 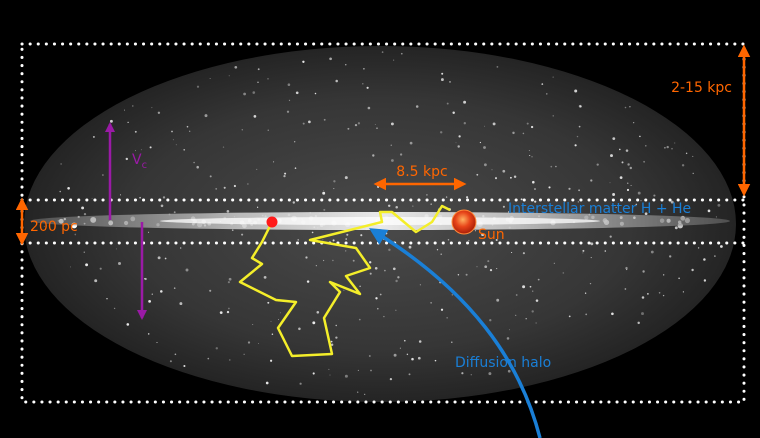 What do you see at coordinates (599, 209) in the screenshot?
I see `ism-label: Interstellar matter H + He` at bounding box center [599, 209].